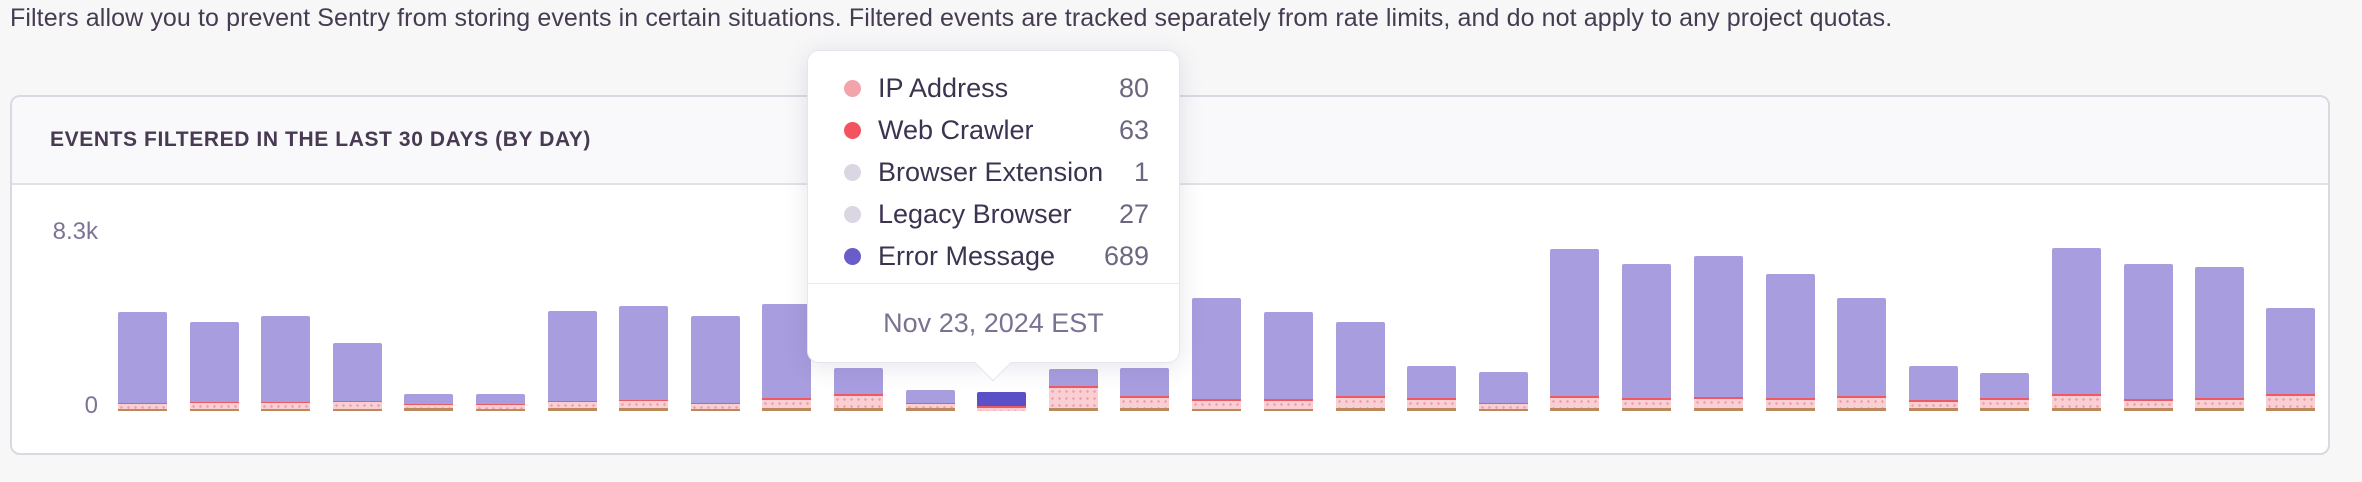 The height and width of the screenshot is (482, 2362). What do you see at coordinates (975, 213) in the screenshot?
I see `tooltip-series-label: Legacy Browser` at bounding box center [975, 213].